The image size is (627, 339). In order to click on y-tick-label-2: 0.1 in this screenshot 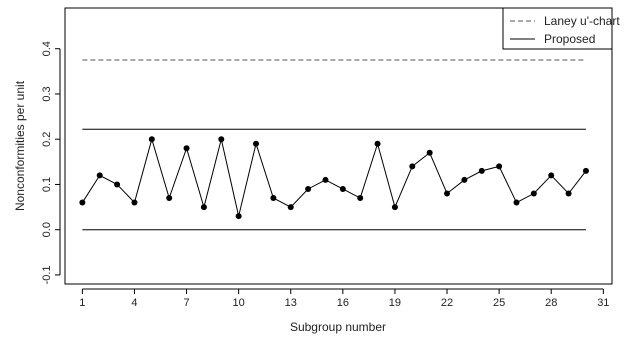, I will do `click(47, 184)`.